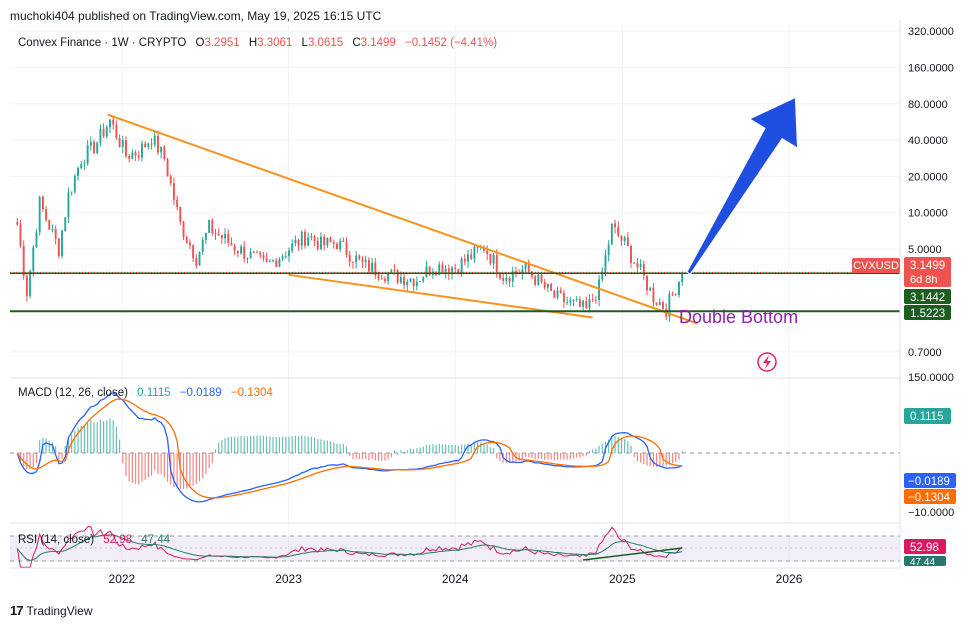 The width and height of the screenshot is (980, 628). What do you see at coordinates (876, 266) in the screenshot?
I see `svg-text: CVXUSD` at bounding box center [876, 266].